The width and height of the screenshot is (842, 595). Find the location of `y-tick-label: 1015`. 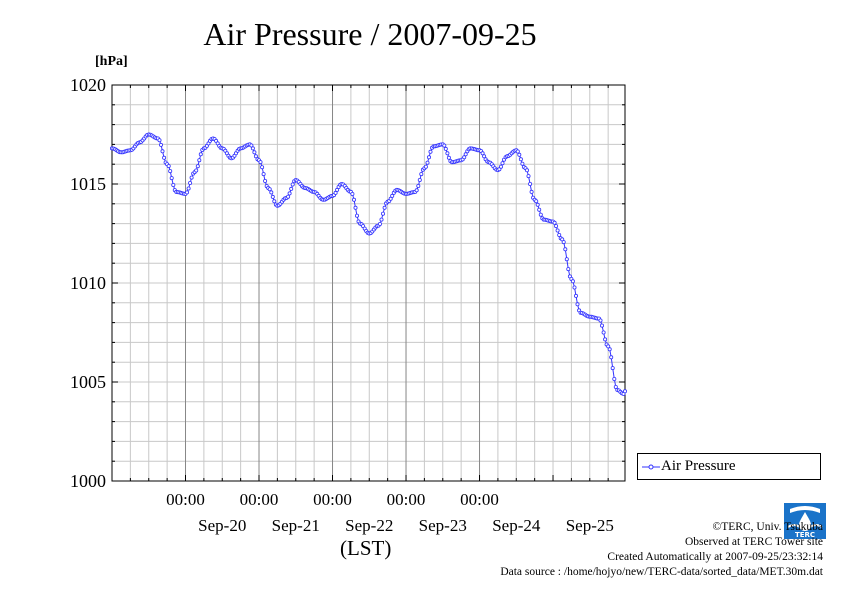

y-tick-label: 1015 is located at coordinates (88, 184).